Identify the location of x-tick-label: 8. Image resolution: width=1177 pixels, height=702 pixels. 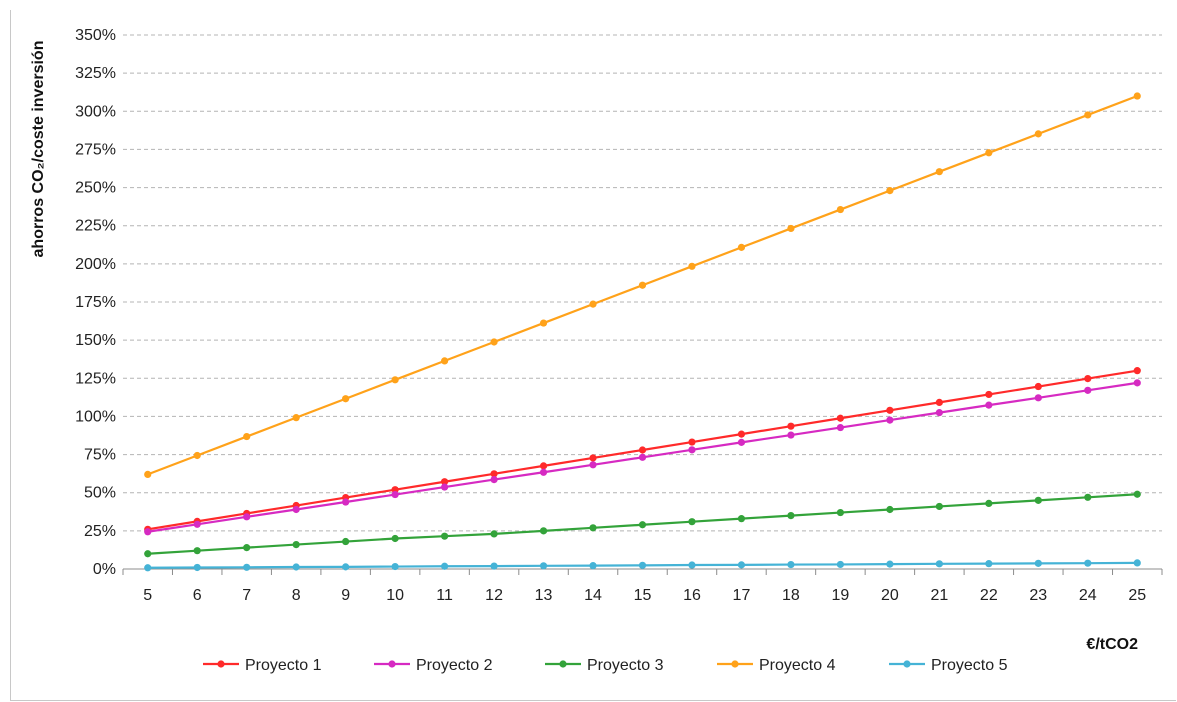
(296, 595).